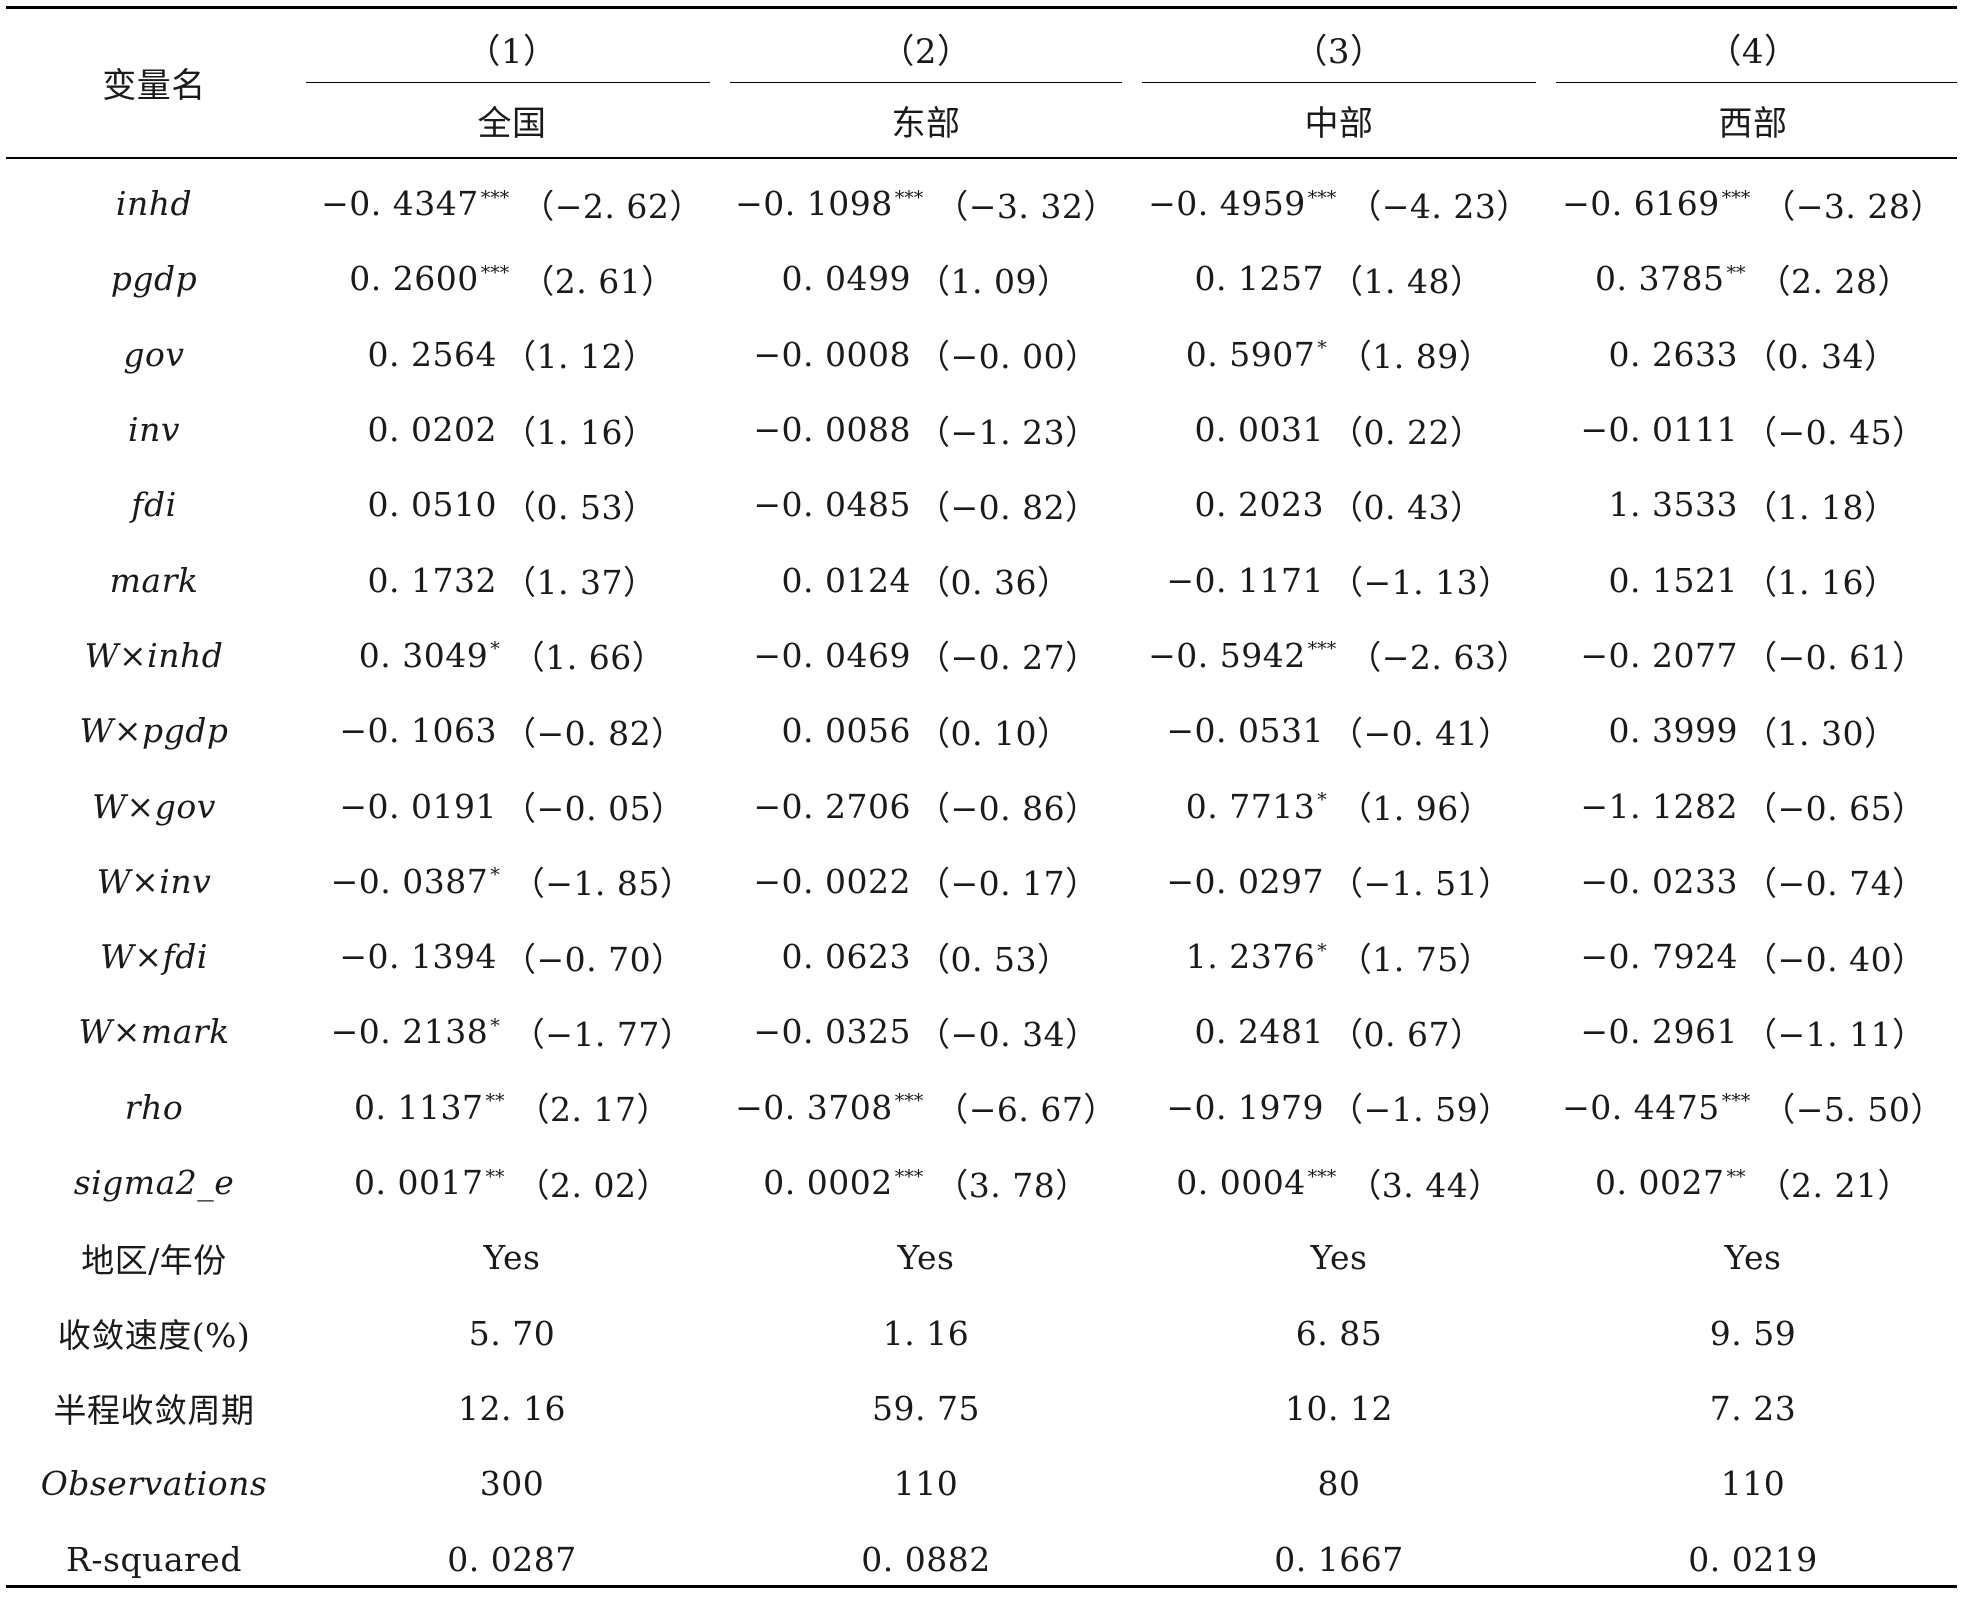 Image resolution: width=1963 pixels, height=1597 pixels. I want to click on table-cell: −0. 2706 （−0. 86）, so click(926, 805).